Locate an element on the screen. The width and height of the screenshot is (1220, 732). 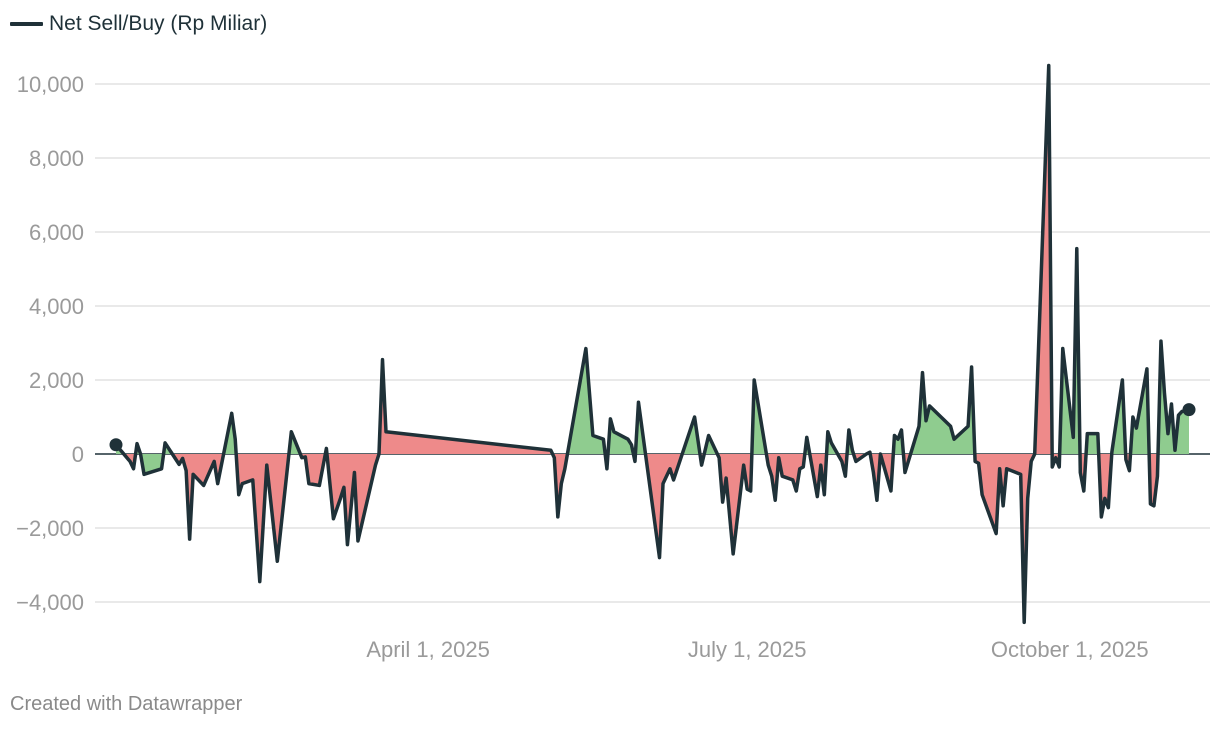
y-axis-ticks: 10,000 8,000 6,000 4,000 2,000 0 −2,000 −4,000 is located at coordinates (50, 343).